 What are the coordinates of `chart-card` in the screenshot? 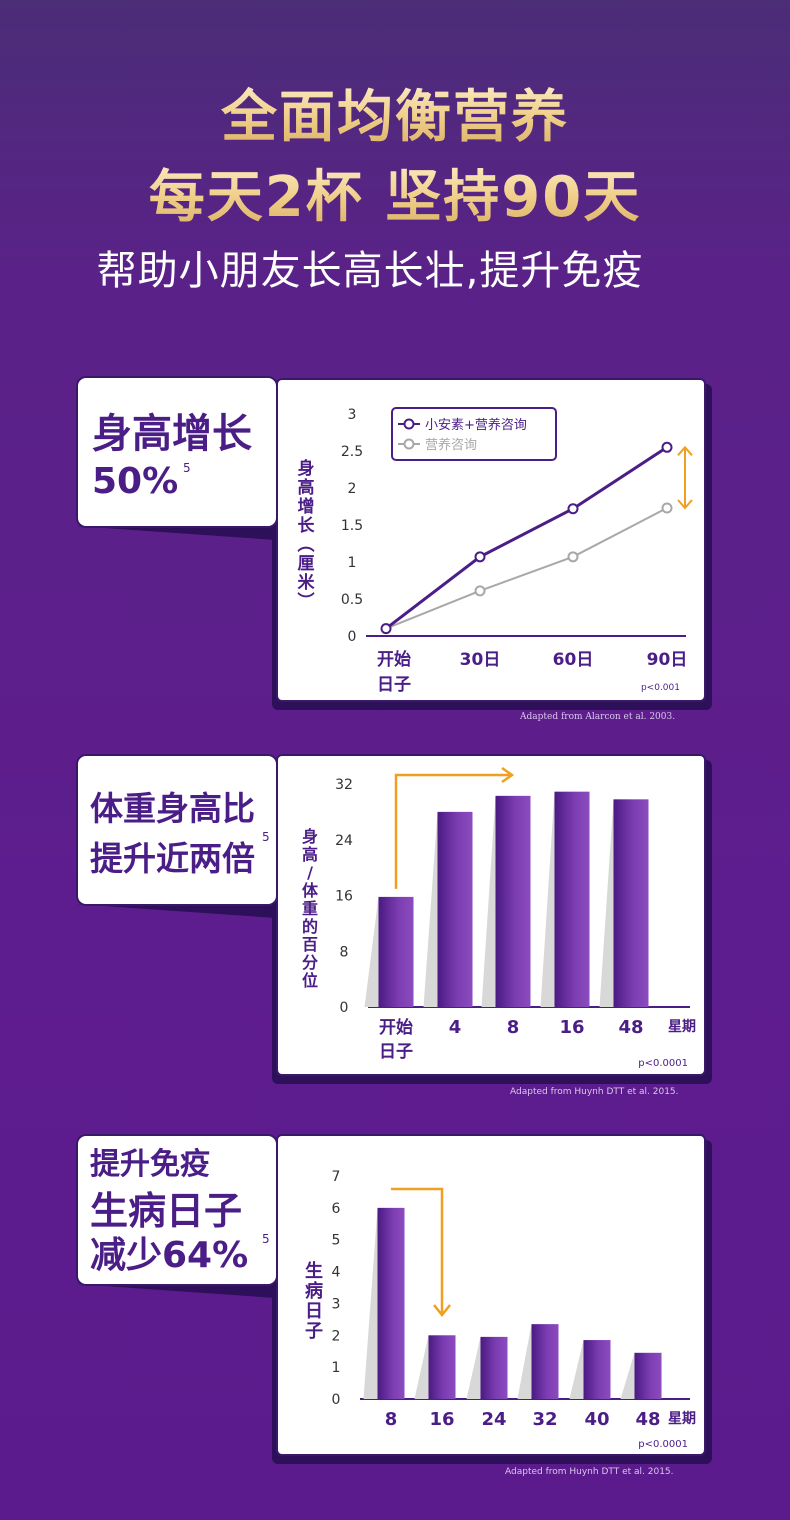 It's located at (491, 1295).